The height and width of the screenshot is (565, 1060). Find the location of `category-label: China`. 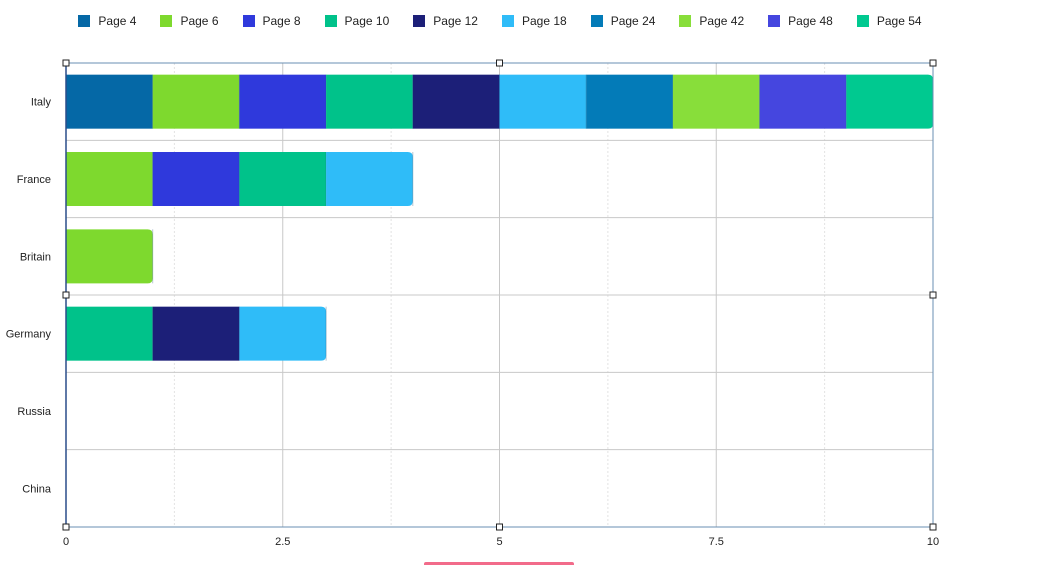

category-label: China is located at coordinates (37, 489).